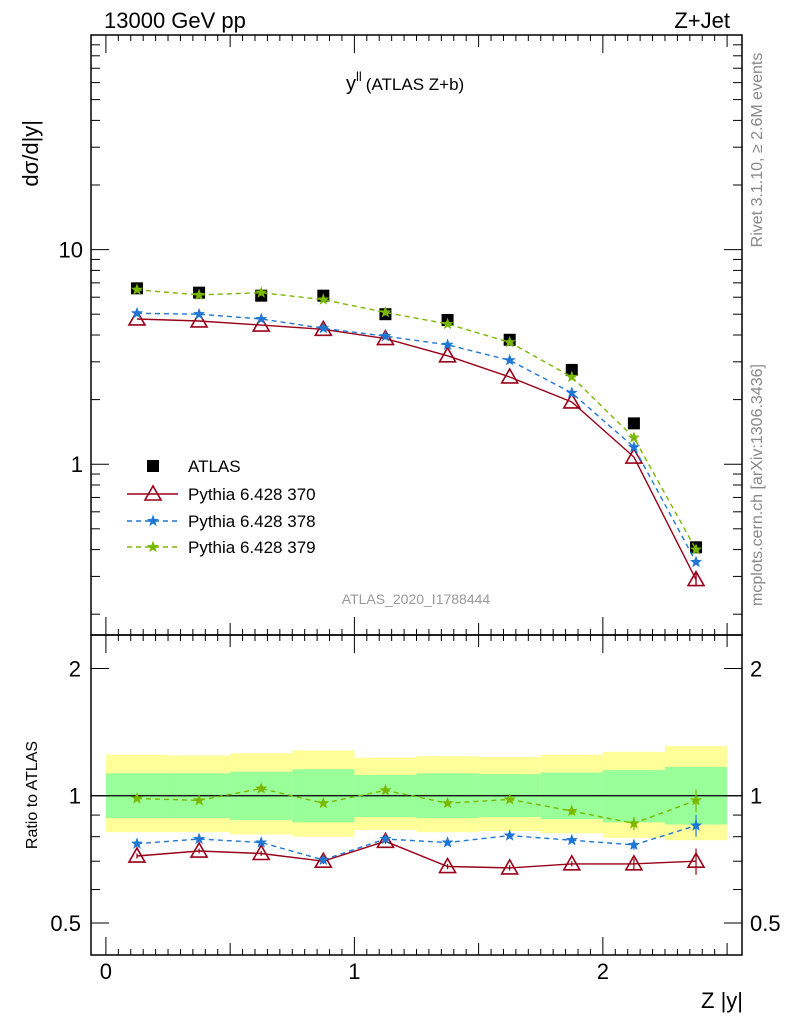  I want to click on ratio-y-tick-label-right: 1, so click(756, 796).